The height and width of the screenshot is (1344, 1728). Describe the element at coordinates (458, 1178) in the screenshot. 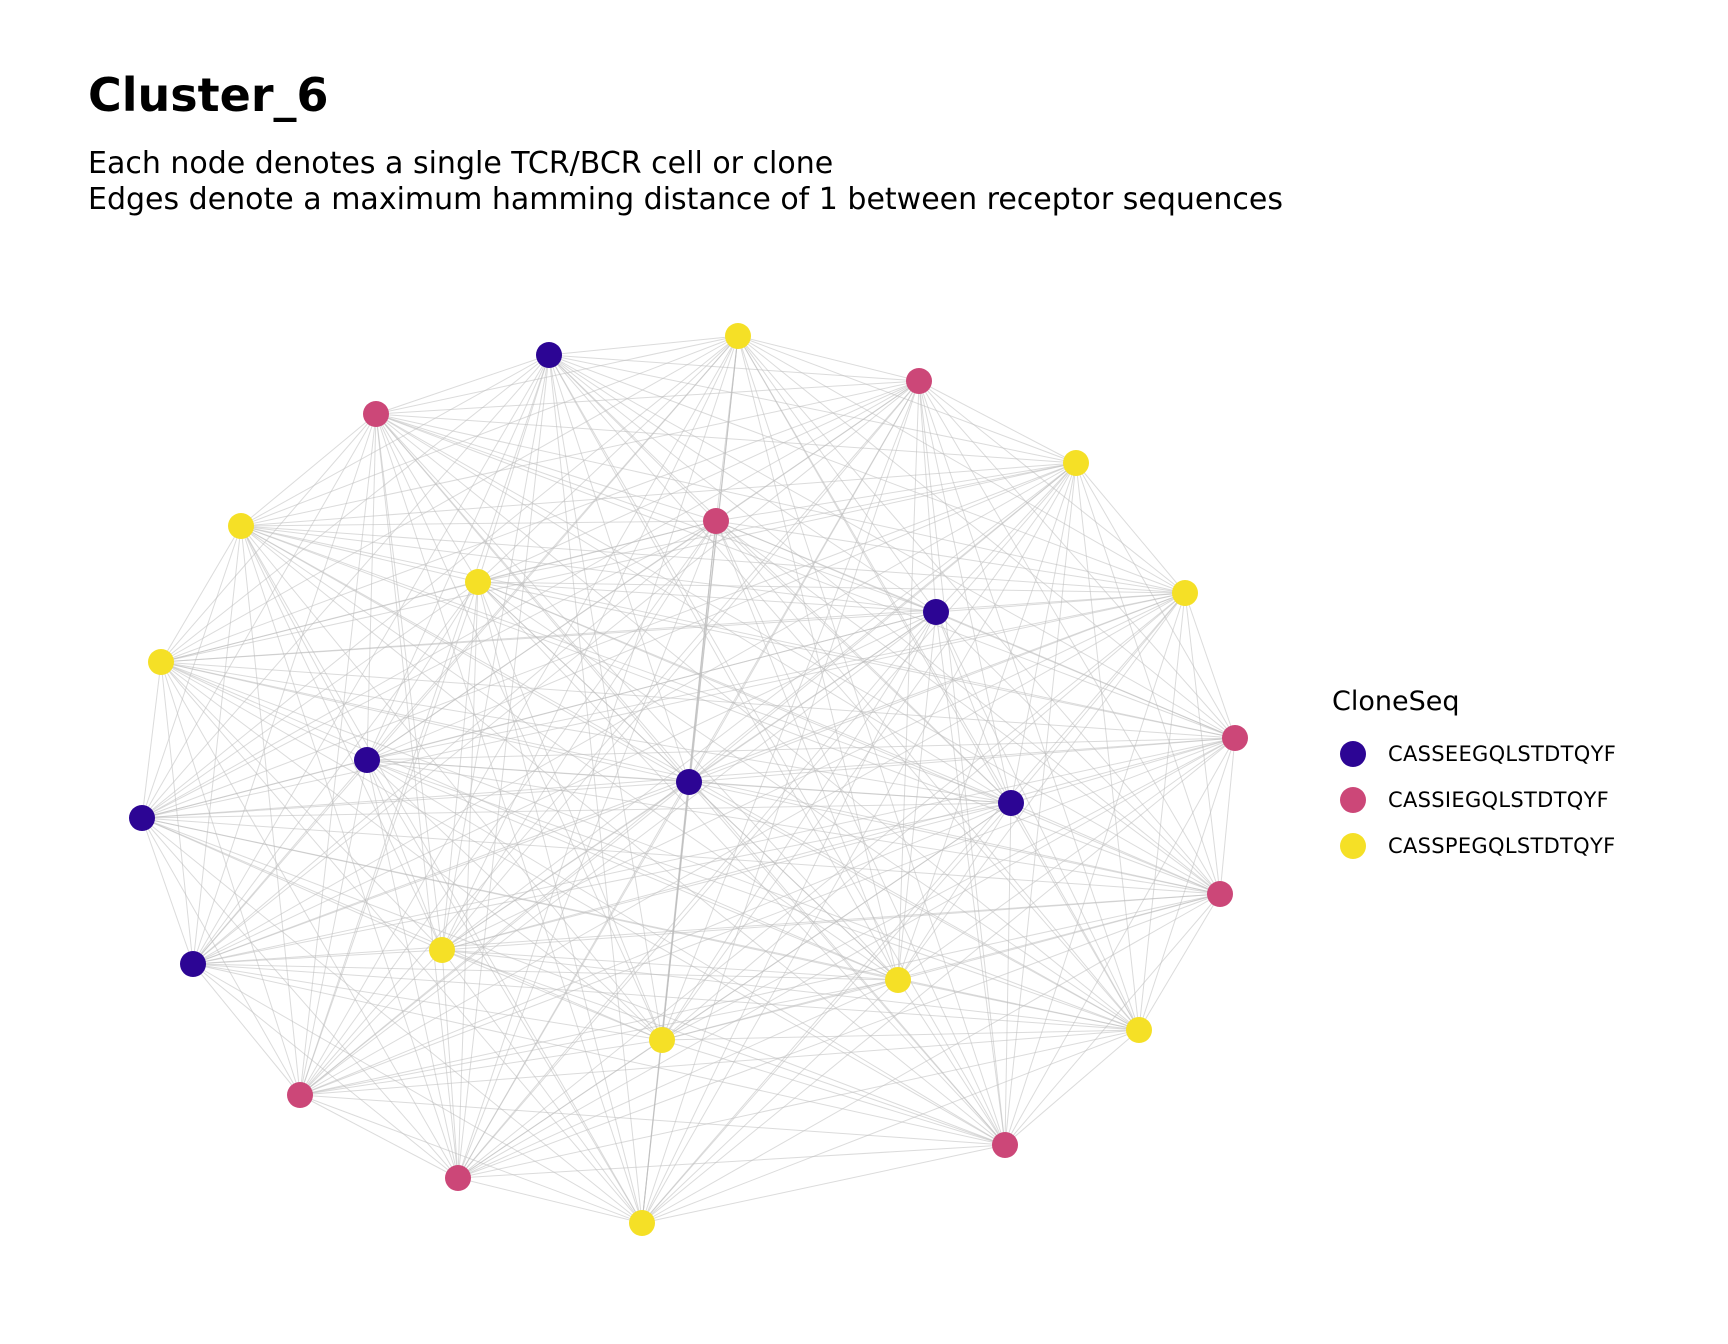

I see `node-n24` at that location.